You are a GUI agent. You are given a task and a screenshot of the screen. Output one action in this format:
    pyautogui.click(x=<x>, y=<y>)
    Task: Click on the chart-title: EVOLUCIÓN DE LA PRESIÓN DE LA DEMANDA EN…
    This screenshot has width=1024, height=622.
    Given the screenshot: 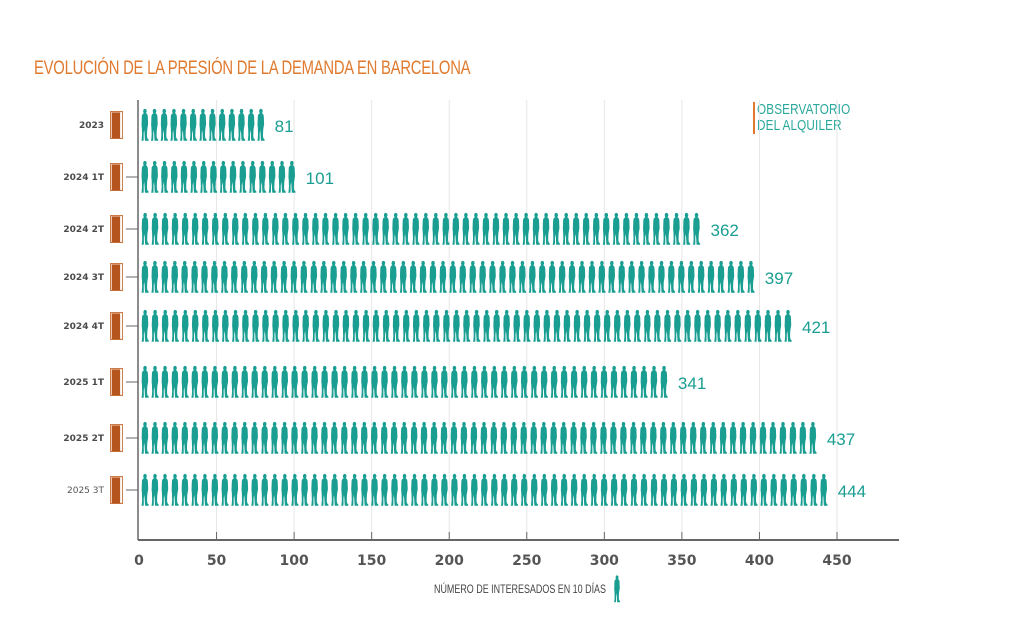 What is the action you would take?
    pyautogui.click(x=252, y=68)
    